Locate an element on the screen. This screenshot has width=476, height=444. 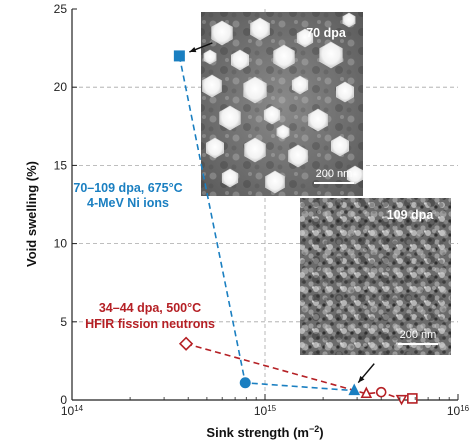
x-tick-label: 1016 is located at coordinates (458, 411).